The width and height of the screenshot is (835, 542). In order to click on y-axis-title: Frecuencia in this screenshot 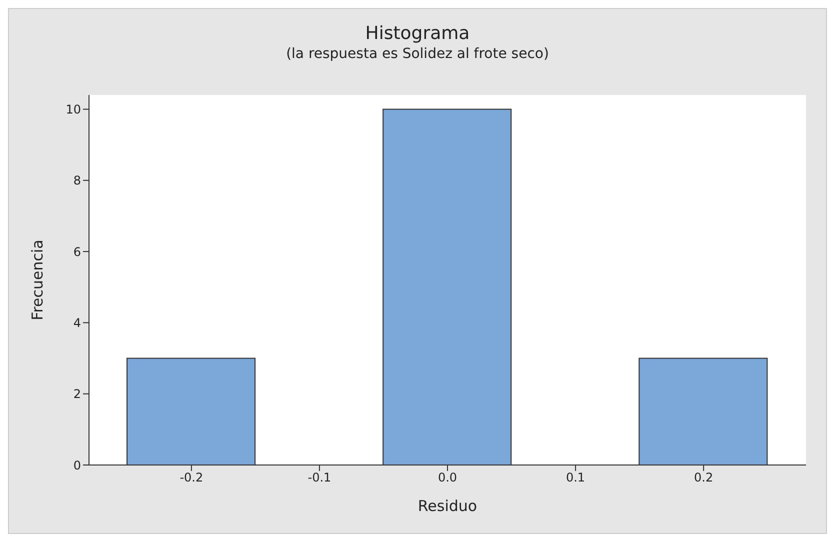, I will do `click(37, 280)`.